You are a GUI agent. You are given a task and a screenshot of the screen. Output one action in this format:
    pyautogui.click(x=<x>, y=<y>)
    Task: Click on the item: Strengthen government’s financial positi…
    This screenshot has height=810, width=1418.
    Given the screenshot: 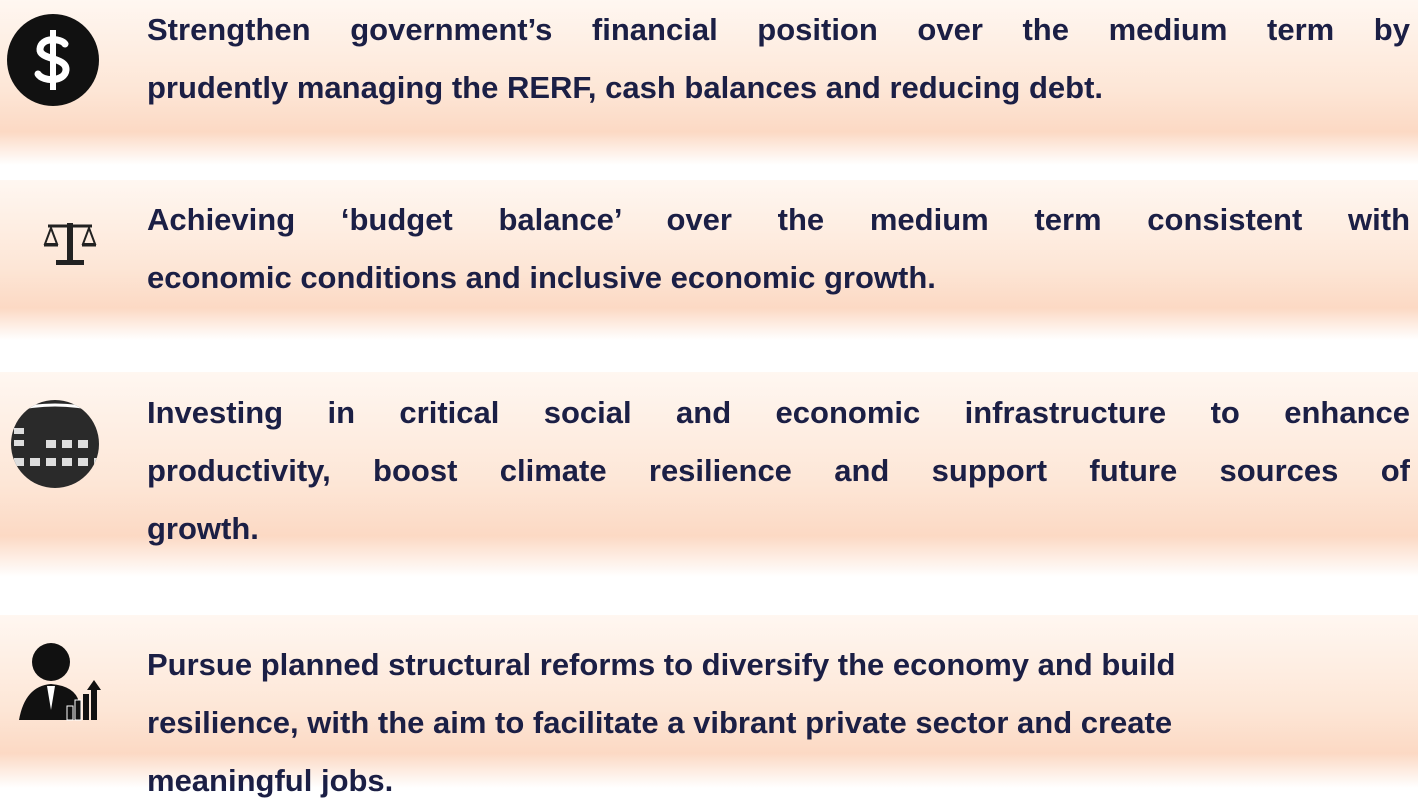 What is the action you would take?
    pyautogui.click(x=778, y=59)
    